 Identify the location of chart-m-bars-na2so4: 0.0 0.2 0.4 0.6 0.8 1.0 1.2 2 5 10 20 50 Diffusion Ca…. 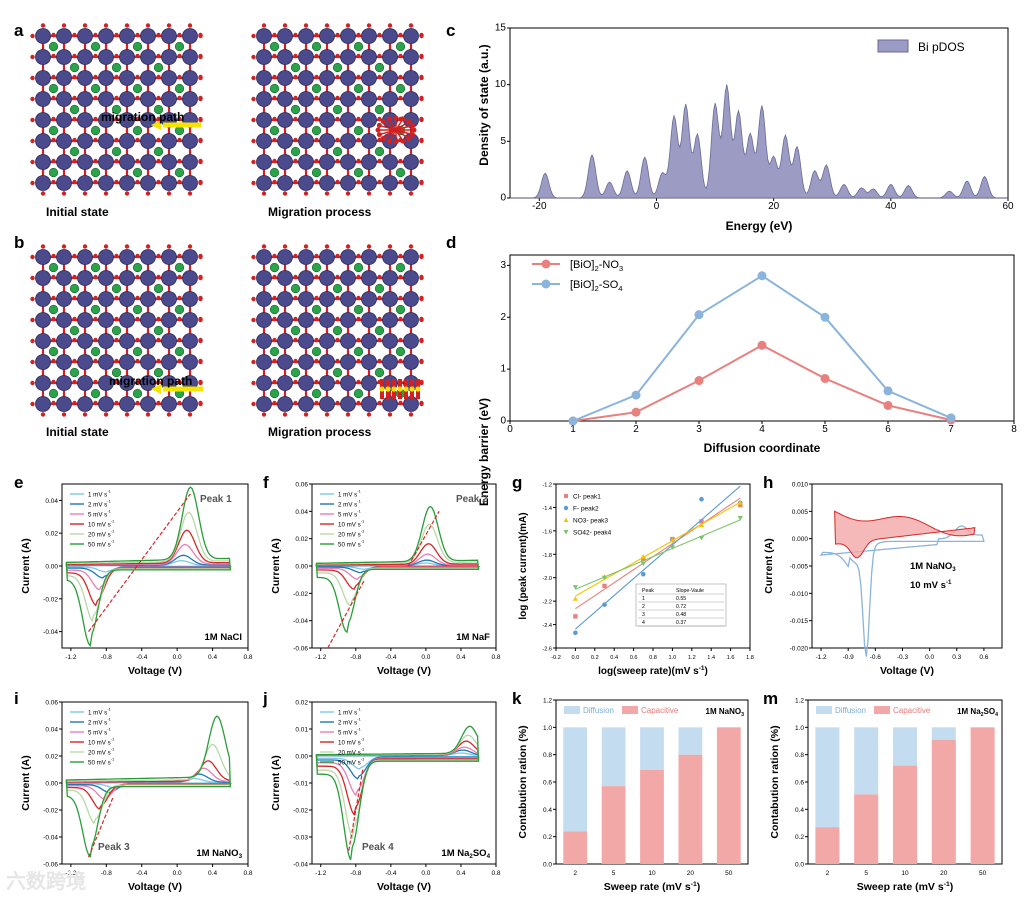
(886, 795).